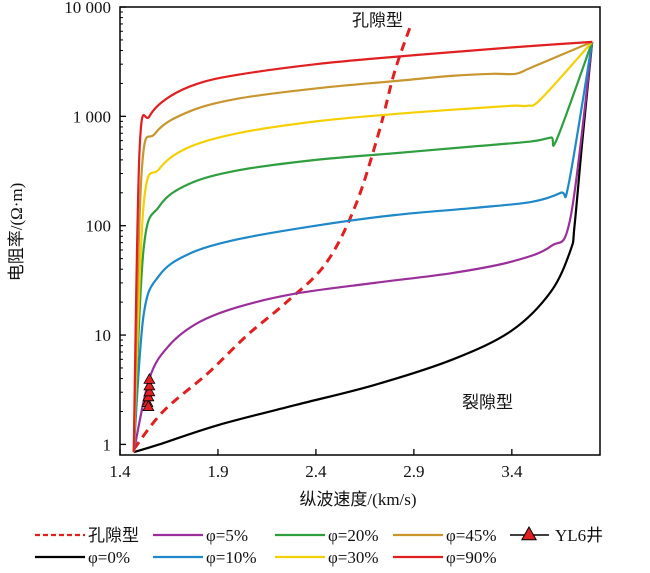 This screenshot has height=573, width=650. I want to click on legend: 孔隙型 φ=5% φ=20% φ=45% YL6井 φ=0% φ=10% φ=30% φ=90%, so click(319, 546).